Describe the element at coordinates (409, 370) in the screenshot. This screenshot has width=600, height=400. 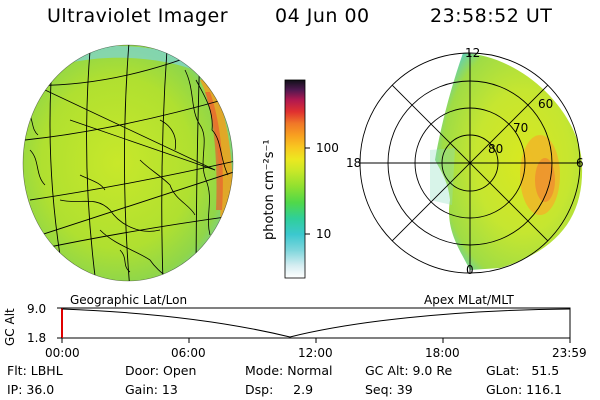
I see `gc-alt-status: GC Alt: 9.0 Re` at that location.